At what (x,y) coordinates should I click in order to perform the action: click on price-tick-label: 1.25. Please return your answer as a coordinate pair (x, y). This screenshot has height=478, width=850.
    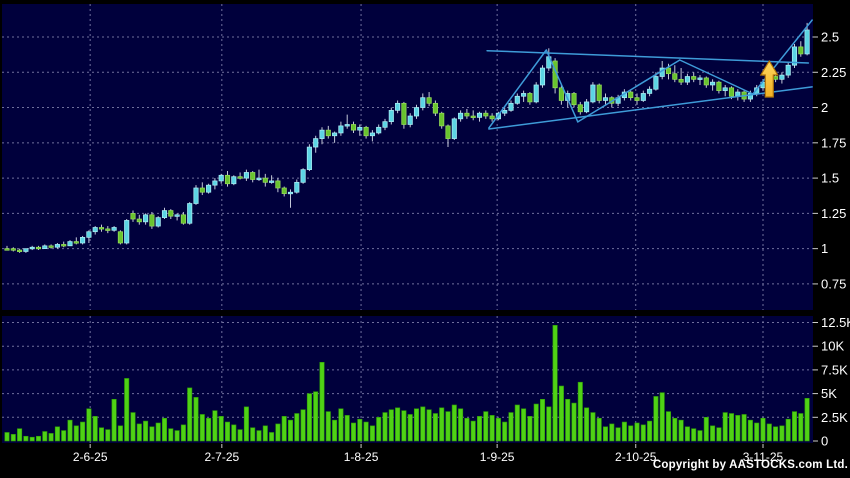
    Looking at the image, I should click on (833, 213).